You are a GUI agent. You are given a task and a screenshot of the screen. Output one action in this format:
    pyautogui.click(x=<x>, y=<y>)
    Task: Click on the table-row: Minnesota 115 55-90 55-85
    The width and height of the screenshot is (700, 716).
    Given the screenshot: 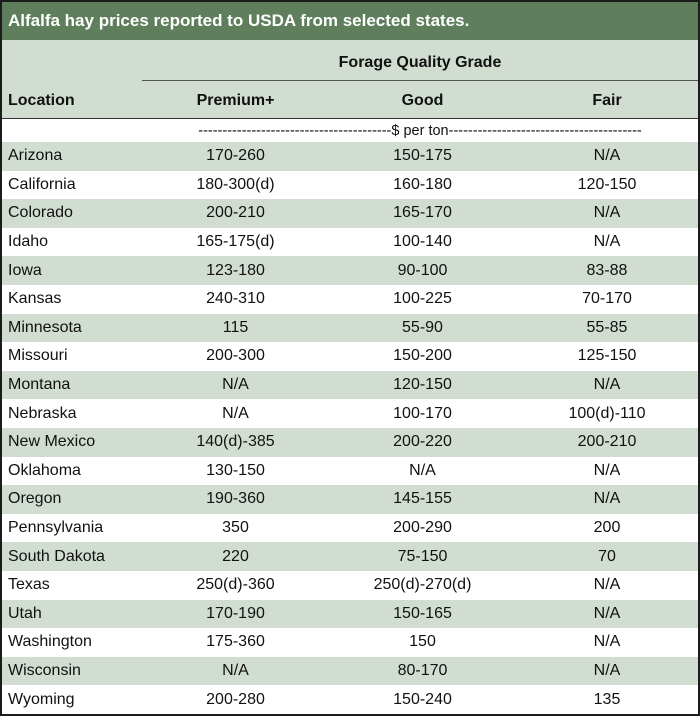 What is the action you would take?
    pyautogui.click(x=350, y=328)
    